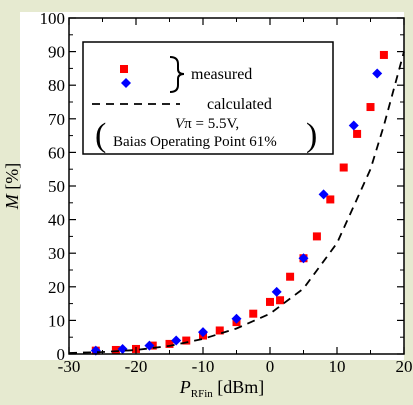 This screenshot has height=405, width=413. I want to click on y-axis-label: M [%], so click(12, 186).